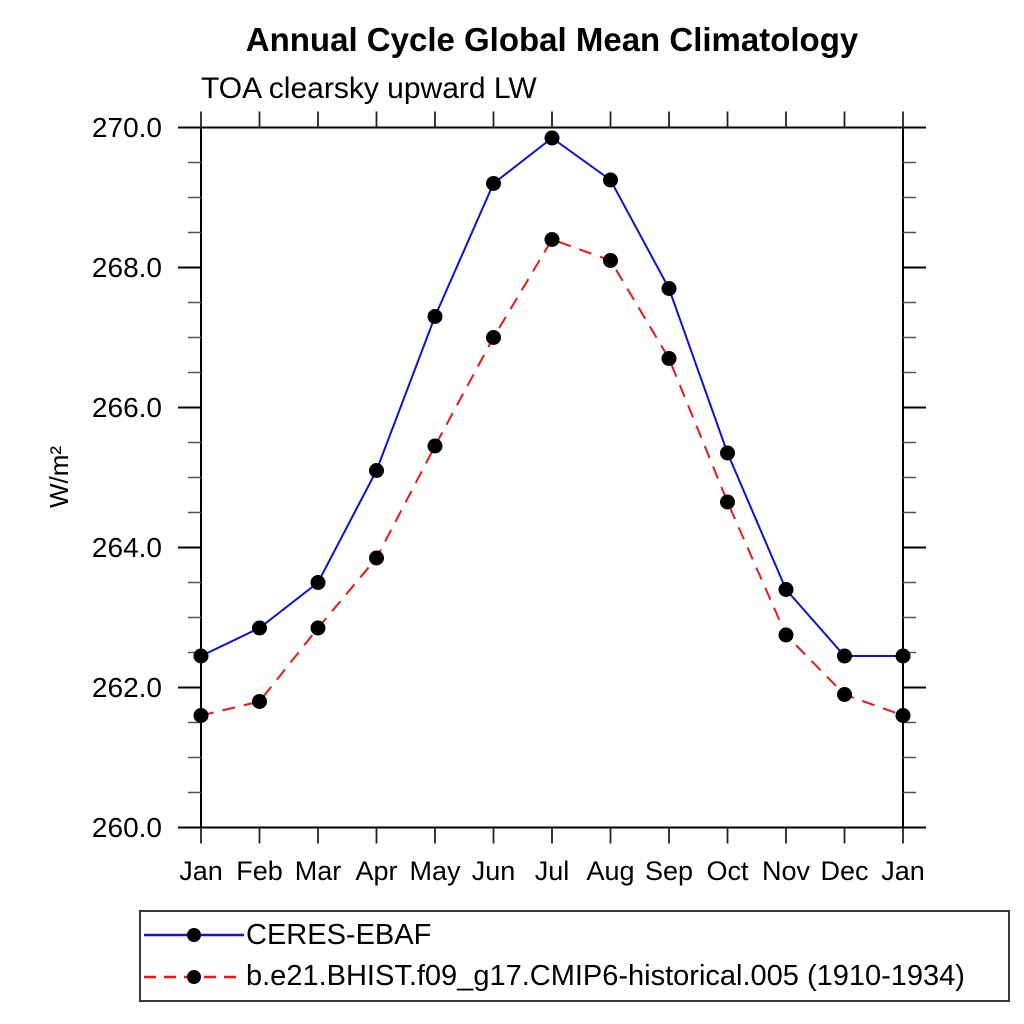 Image resolution: width=1024 pixels, height=1024 pixels. I want to click on x-tick-label: Sep, so click(669, 871).